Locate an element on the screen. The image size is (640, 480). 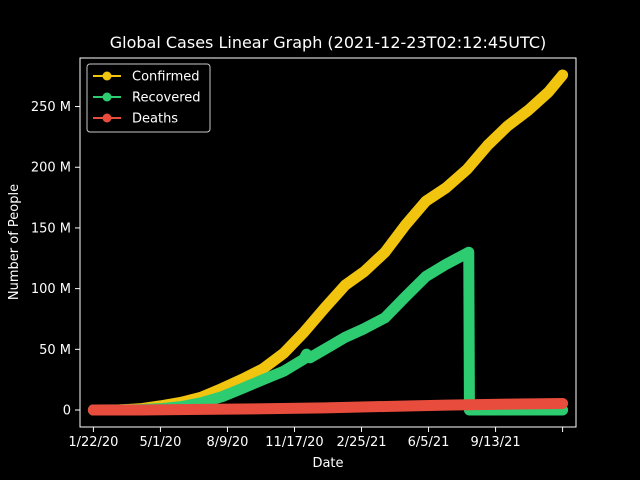
legend-label: Confirmed is located at coordinates (166, 77).